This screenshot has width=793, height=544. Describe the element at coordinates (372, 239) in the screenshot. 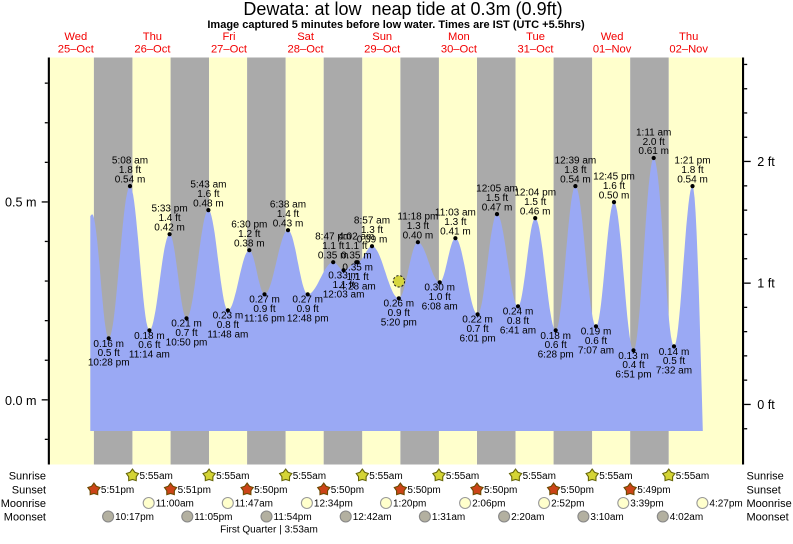

I see `svg-text: 0.39 m` at that location.